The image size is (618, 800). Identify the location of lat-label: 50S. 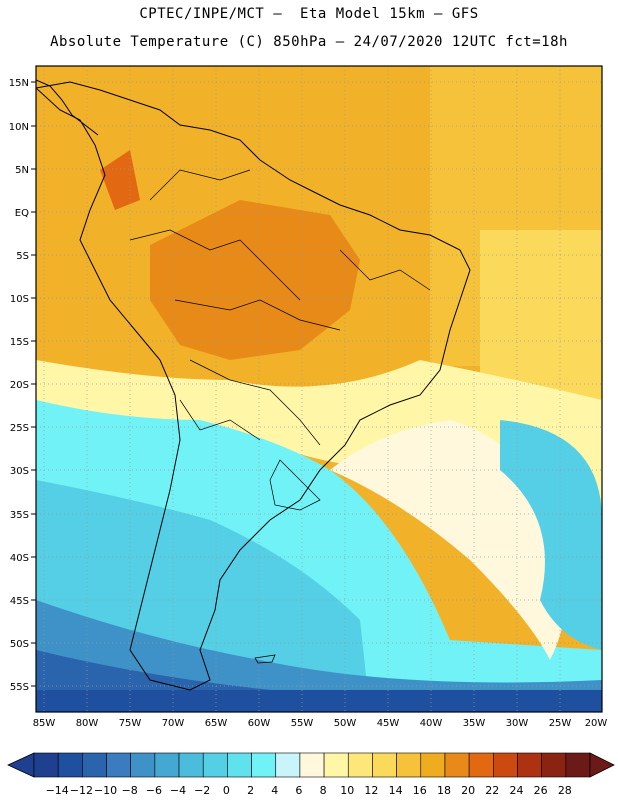
(19, 644).